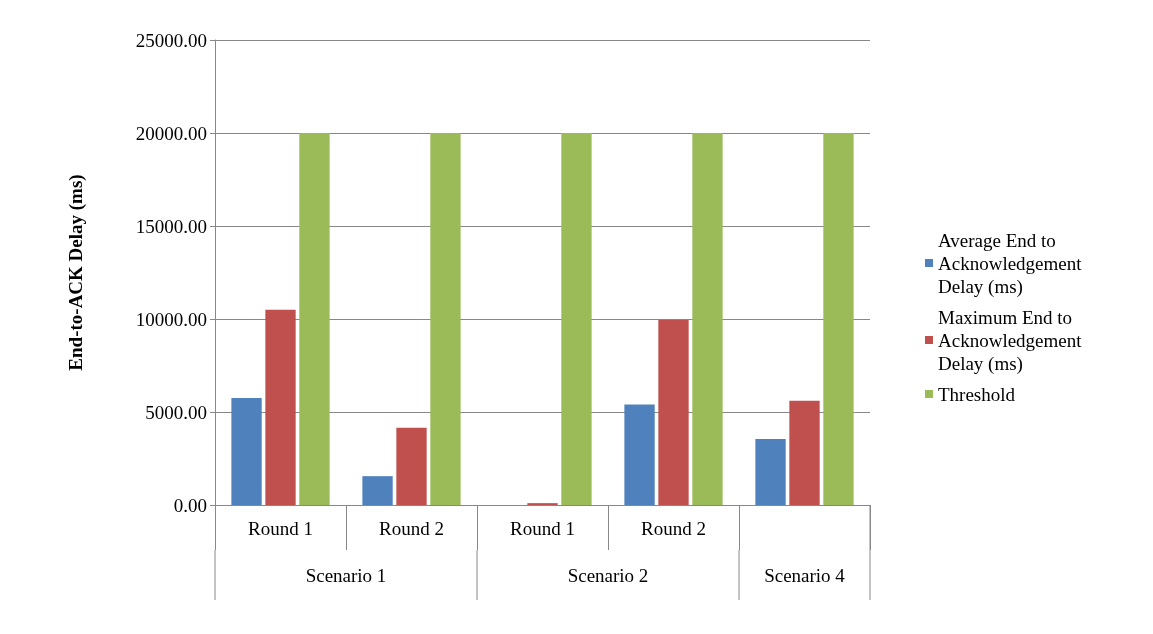 The height and width of the screenshot is (634, 1153). What do you see at coordinates (171, 319) in the screenshot?
I see `y-tick-label: 10000.00` at bounding box center [171, 319].